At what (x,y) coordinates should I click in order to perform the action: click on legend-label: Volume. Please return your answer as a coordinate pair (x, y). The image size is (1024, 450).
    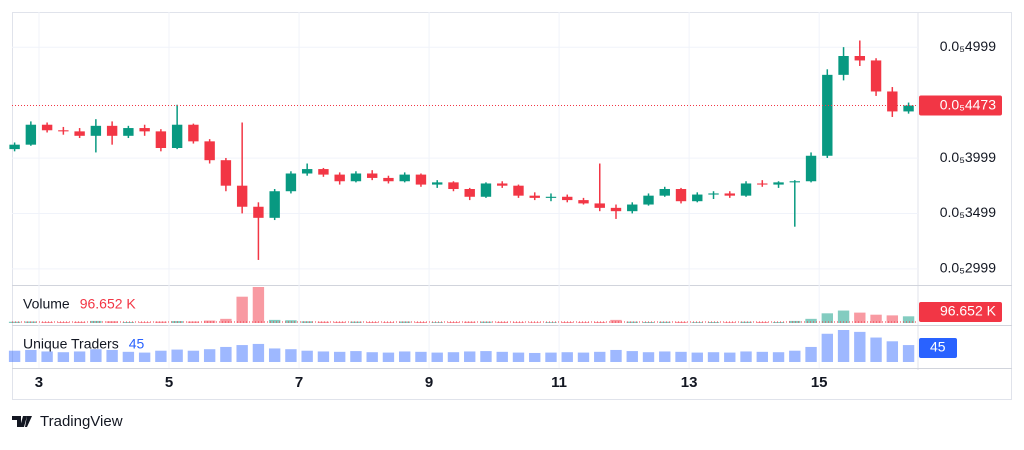
    Looking at the image, I should click on (46, 304).